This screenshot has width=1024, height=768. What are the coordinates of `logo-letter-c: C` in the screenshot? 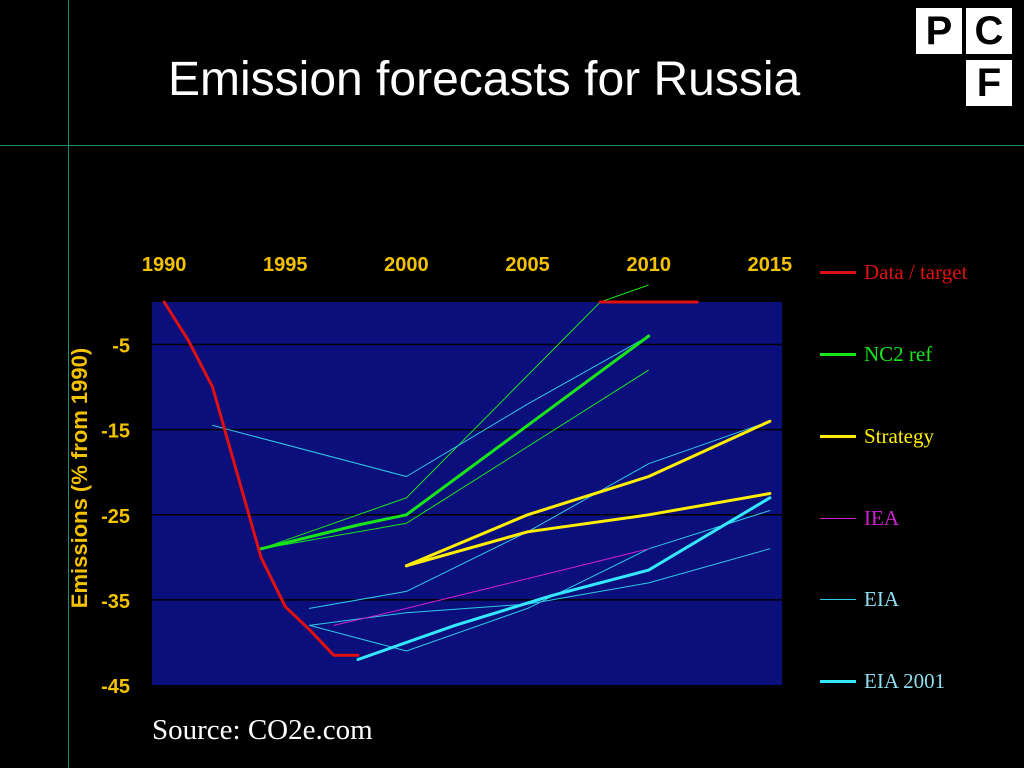 It's located at (989, 31).